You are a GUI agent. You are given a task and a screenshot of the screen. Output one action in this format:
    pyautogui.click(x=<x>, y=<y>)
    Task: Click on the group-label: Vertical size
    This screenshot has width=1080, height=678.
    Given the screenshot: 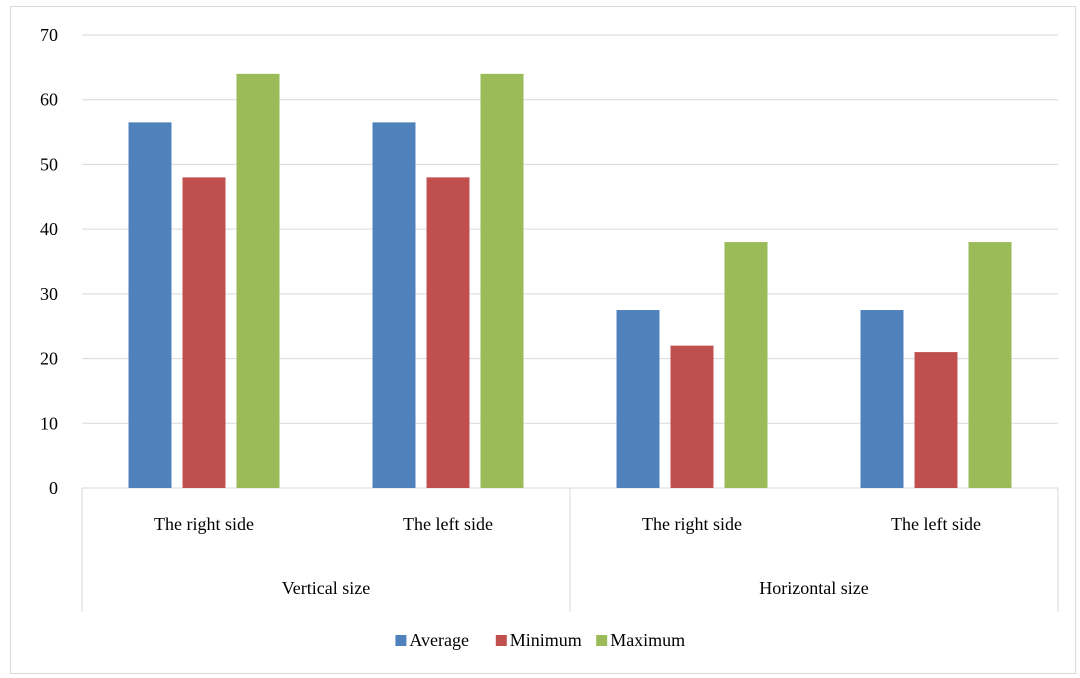 What is the action you would take?
    pyautogui.click(x=326, y=588)
    